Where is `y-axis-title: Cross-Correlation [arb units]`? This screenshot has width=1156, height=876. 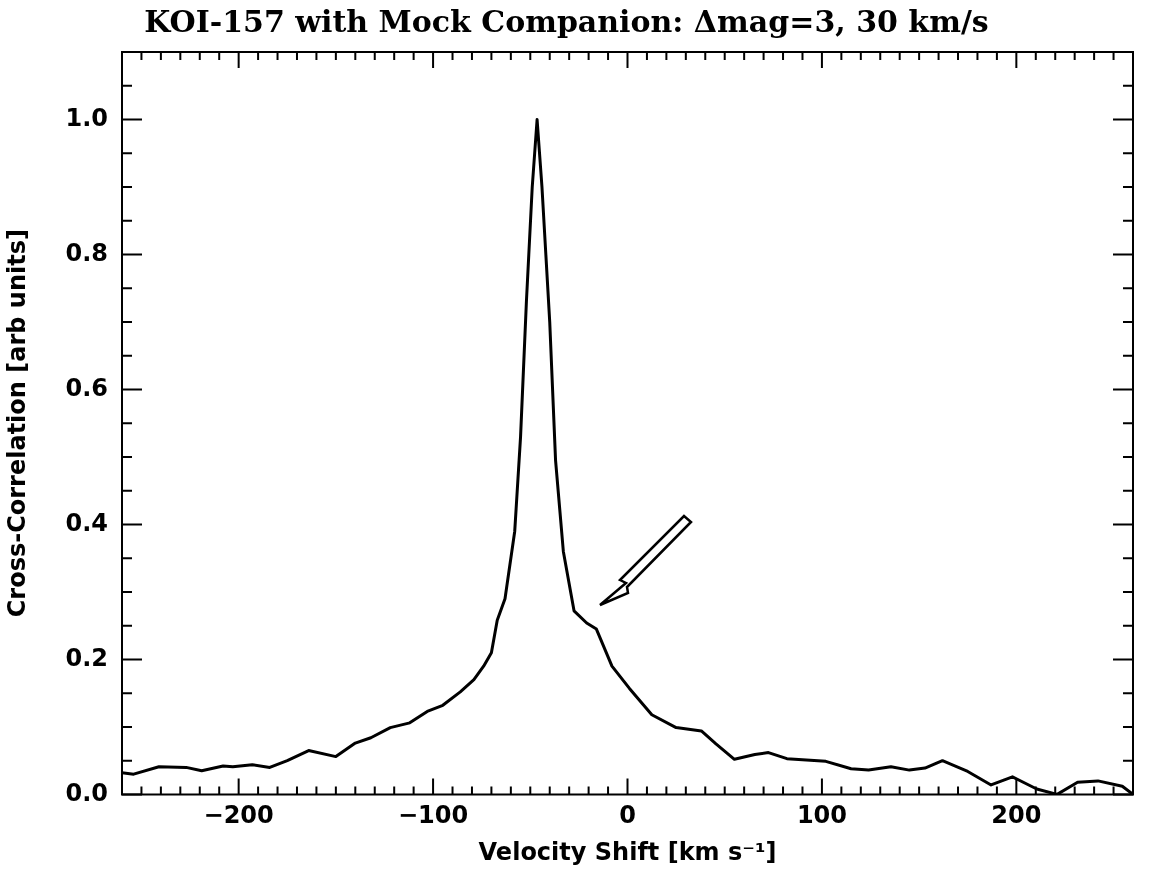 y-axis-title: Cross-Correlation [arb units] is located at coordinates (16, 423).